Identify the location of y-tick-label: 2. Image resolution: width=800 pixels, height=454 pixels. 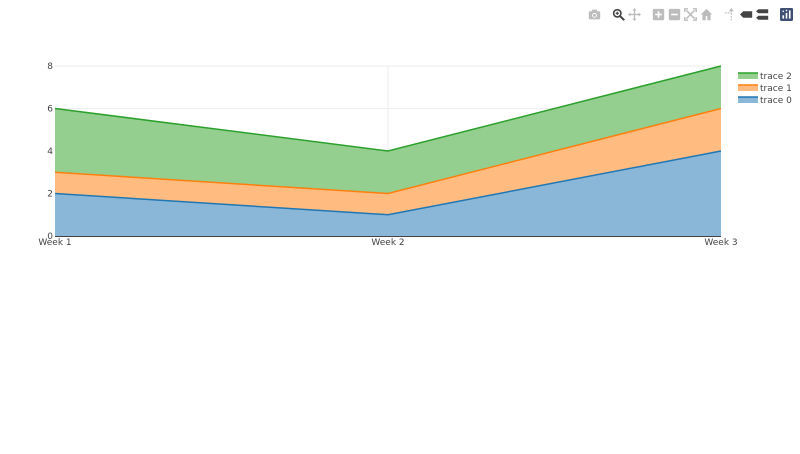
(50, 195).